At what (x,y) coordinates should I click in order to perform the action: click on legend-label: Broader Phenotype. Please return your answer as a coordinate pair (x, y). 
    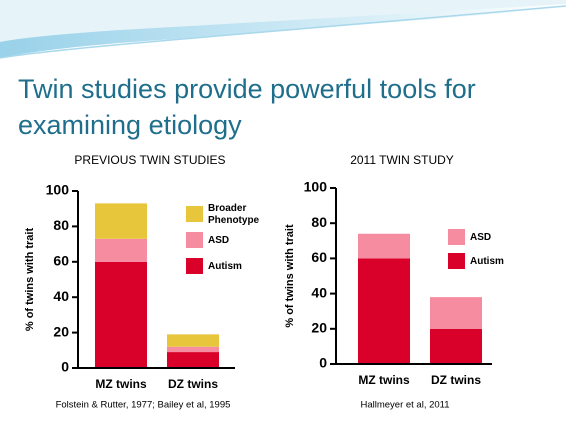
    Looking at the image, I should click on (234, 214).